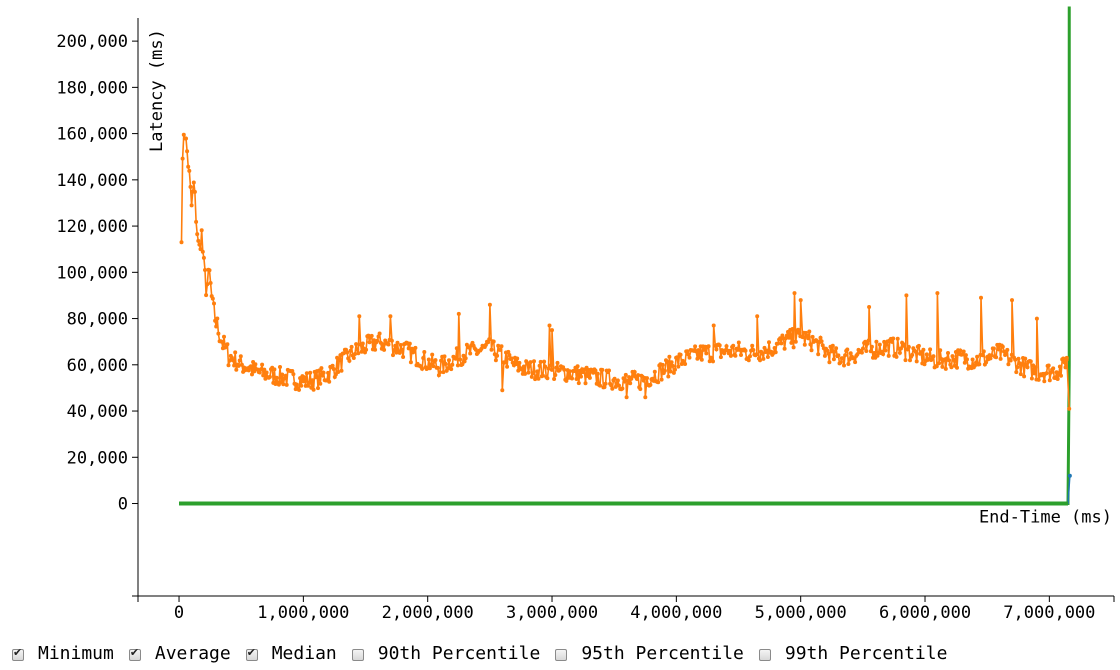 This screenshot has width=1120, height=670. What do you see at coordinates (625, 490) in the screenshot?
I see `minimum-series-line` at bounding box center [625, 490].